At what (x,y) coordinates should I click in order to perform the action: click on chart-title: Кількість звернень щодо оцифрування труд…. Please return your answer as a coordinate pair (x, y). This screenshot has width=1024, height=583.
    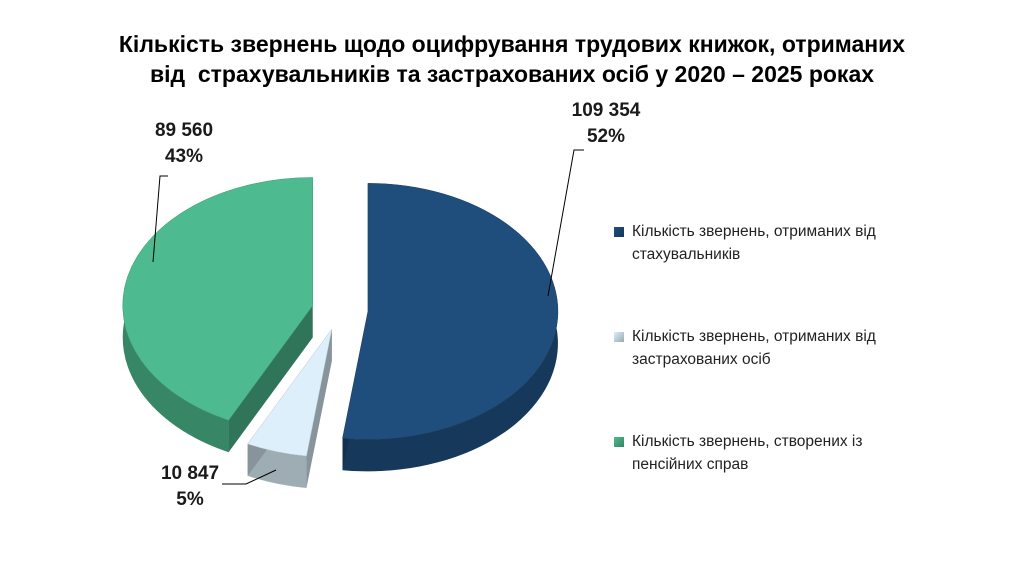
    Looking at the image, I should click on (512, 44).